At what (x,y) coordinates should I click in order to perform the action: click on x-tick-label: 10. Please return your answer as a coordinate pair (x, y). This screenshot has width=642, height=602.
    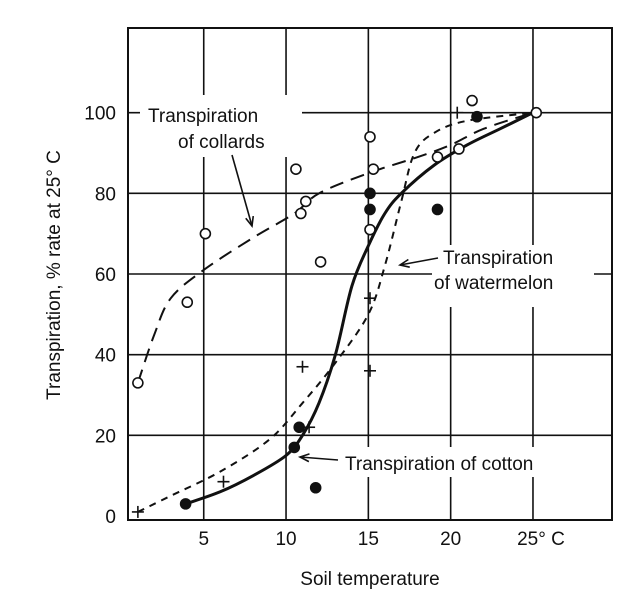
    Looking at the image, I should click on (285, 539).